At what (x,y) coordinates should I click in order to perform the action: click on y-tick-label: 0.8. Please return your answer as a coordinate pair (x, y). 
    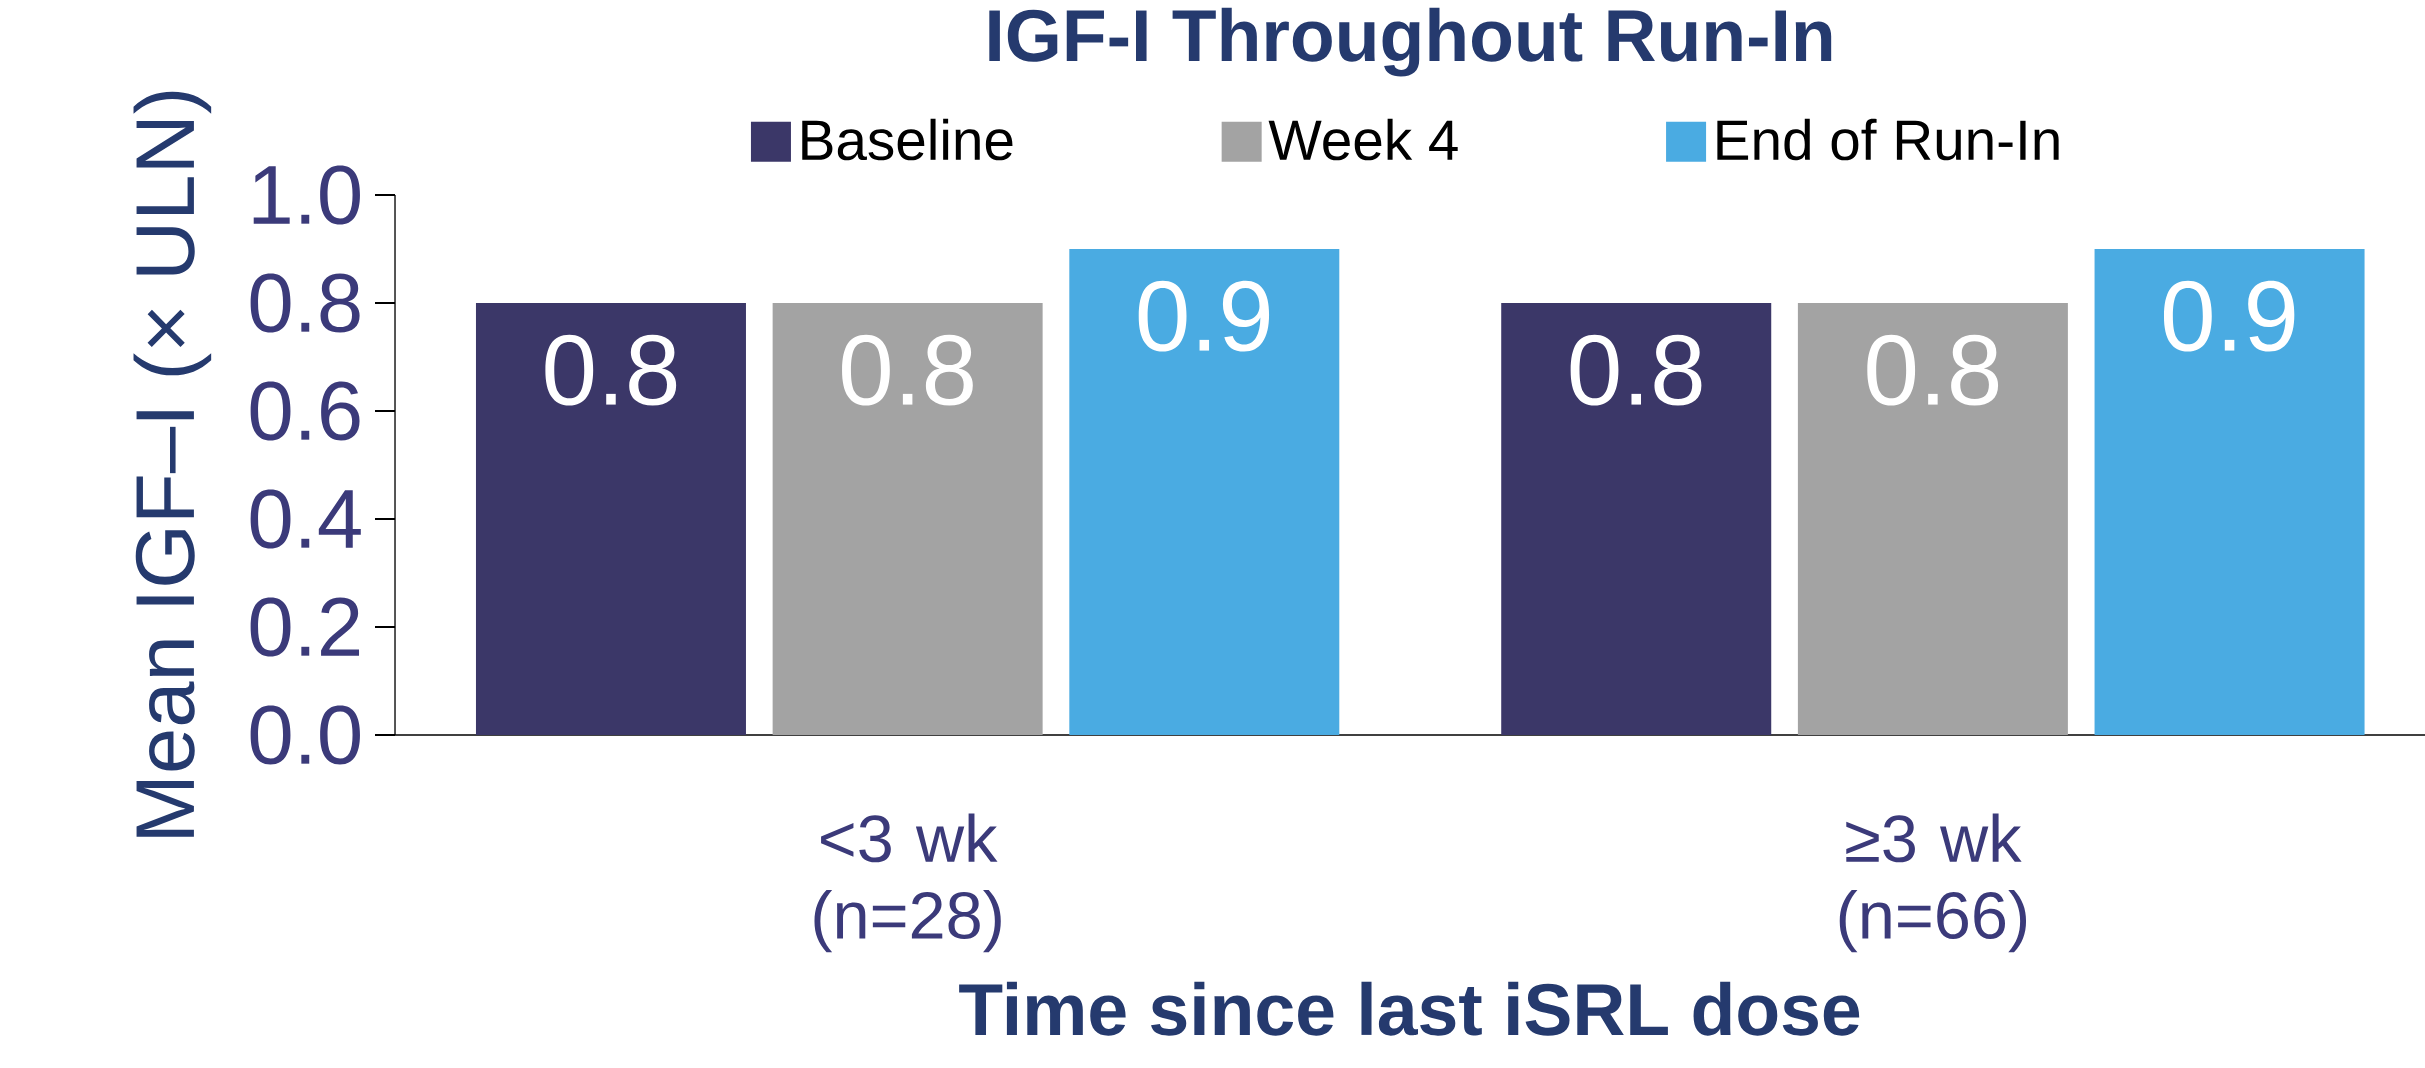
    Looking at the image, I should click on (305, 303).